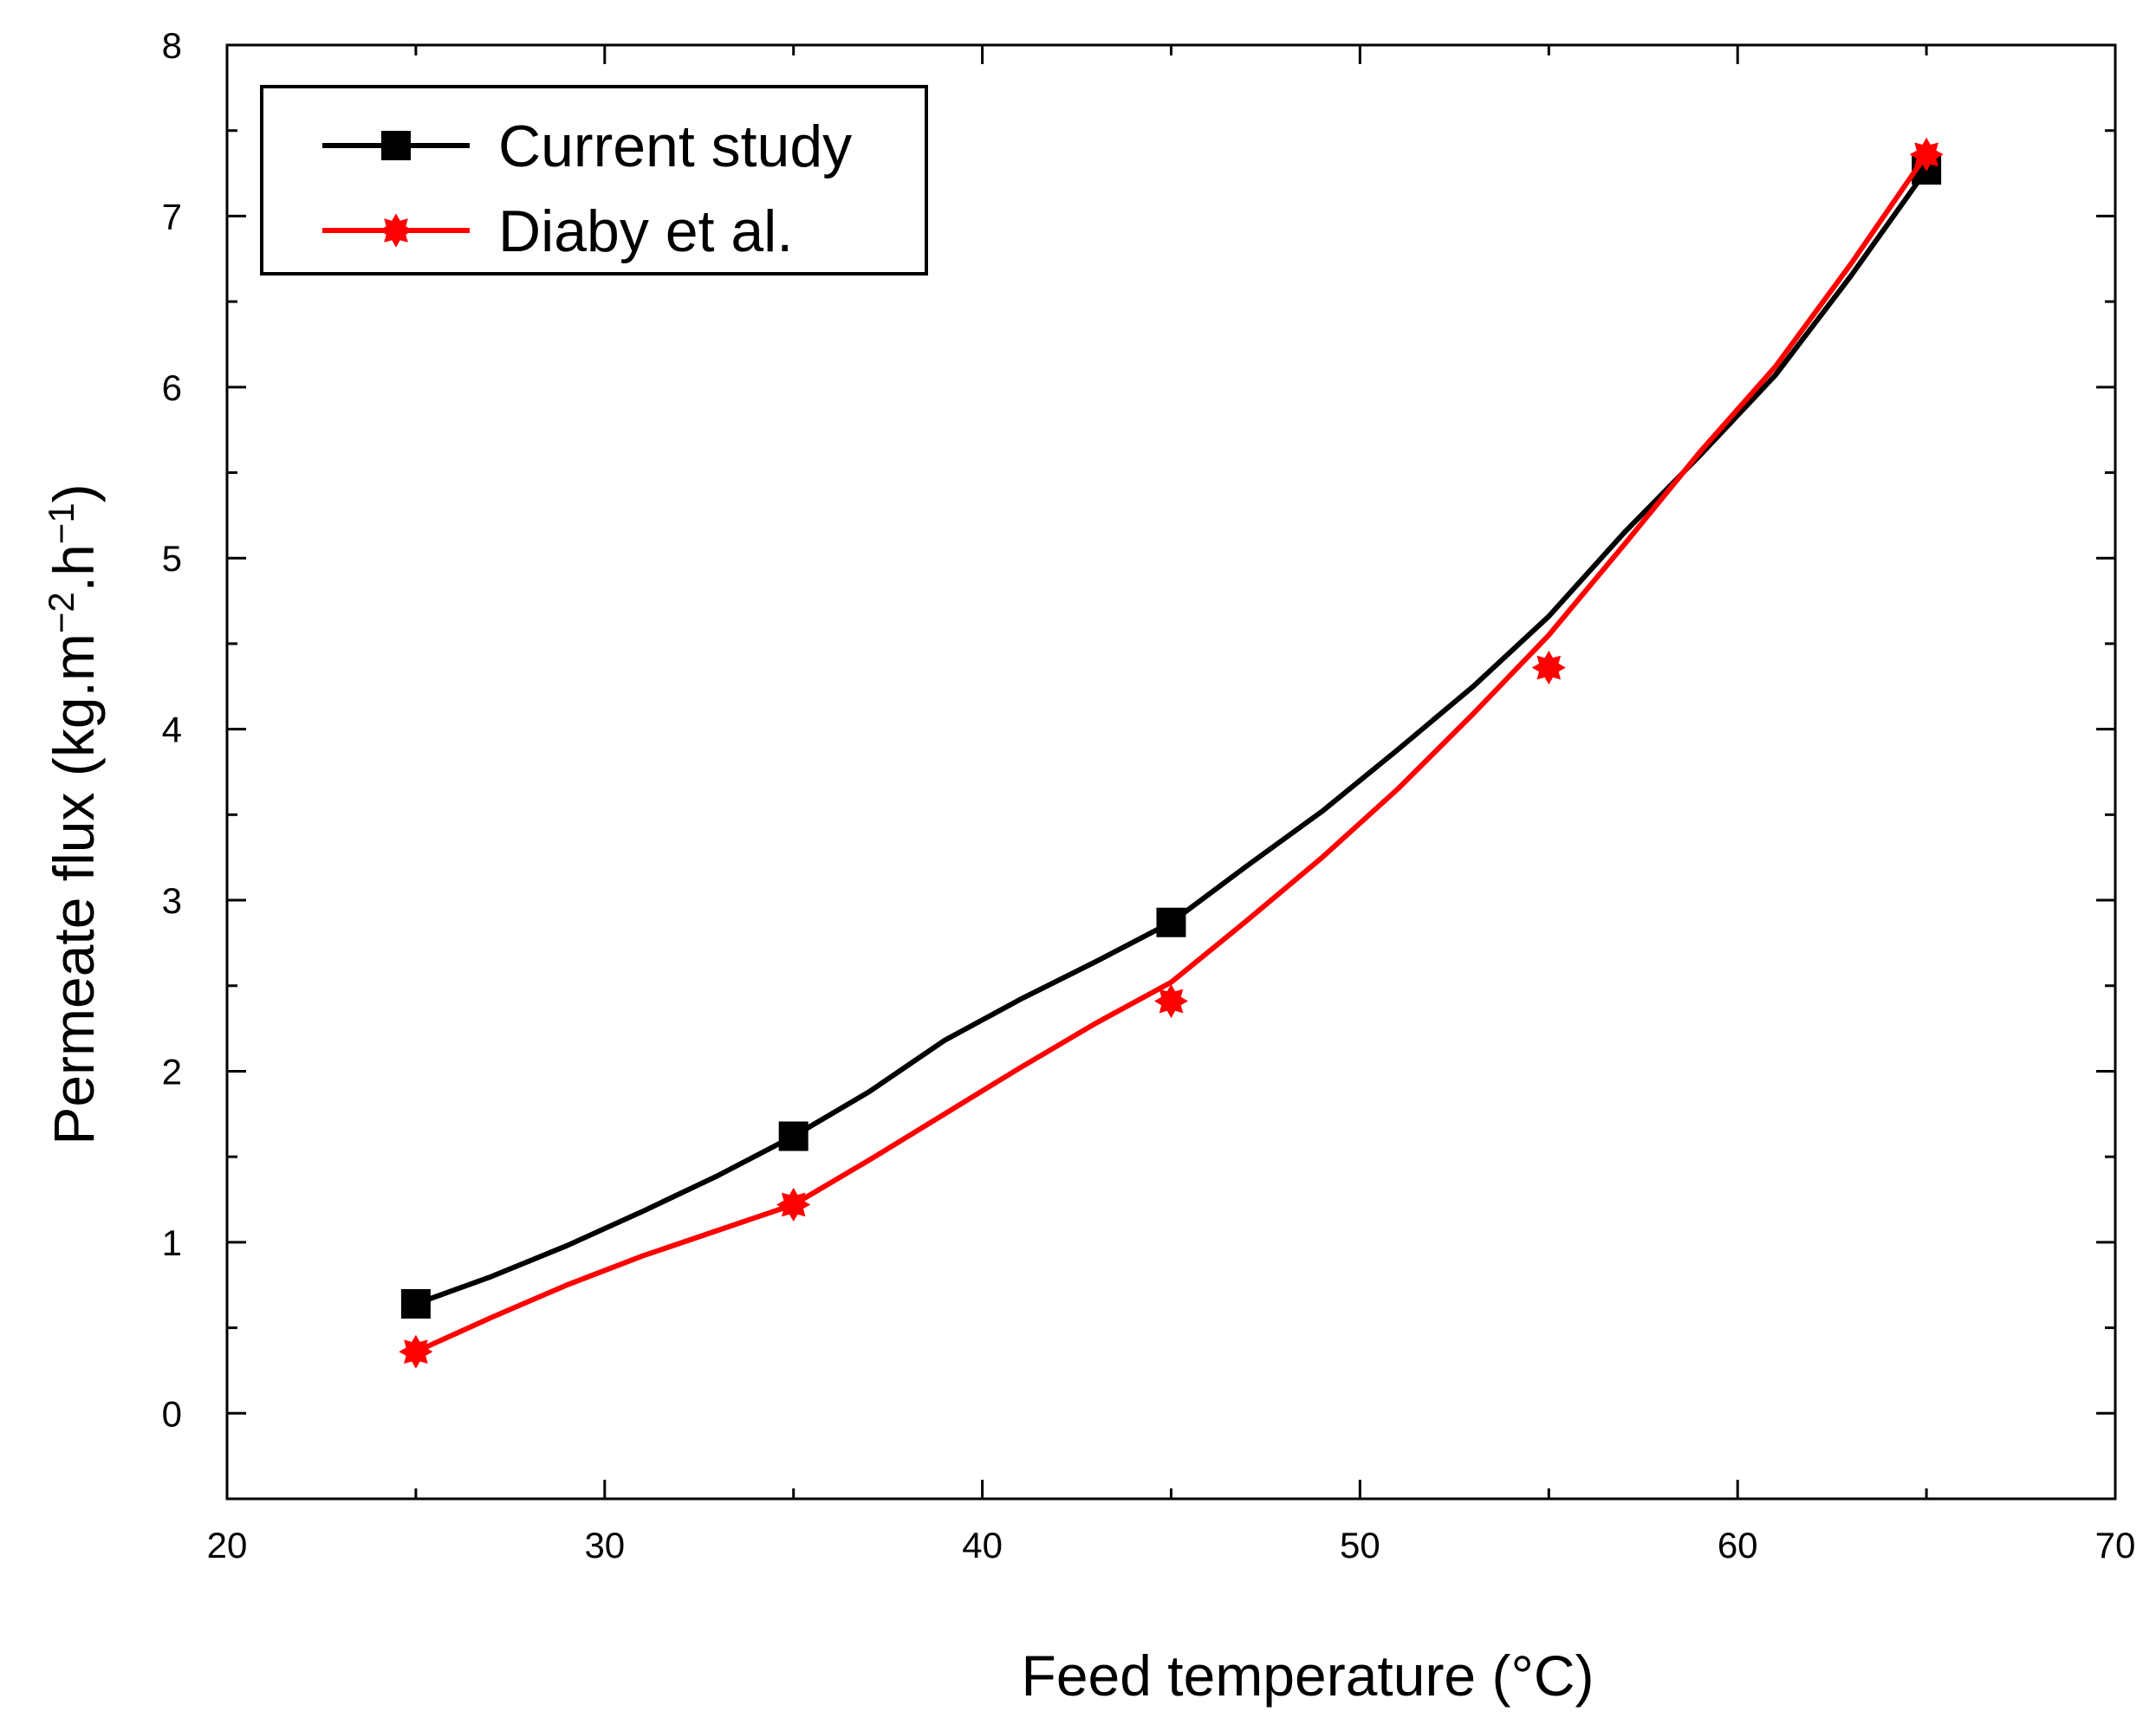 The image size is (2156, 1731). What do you see at coordinates (172, 1071) in the screenshot?
I see `y-tick-label: 2` at bounding box center [172, 1071].